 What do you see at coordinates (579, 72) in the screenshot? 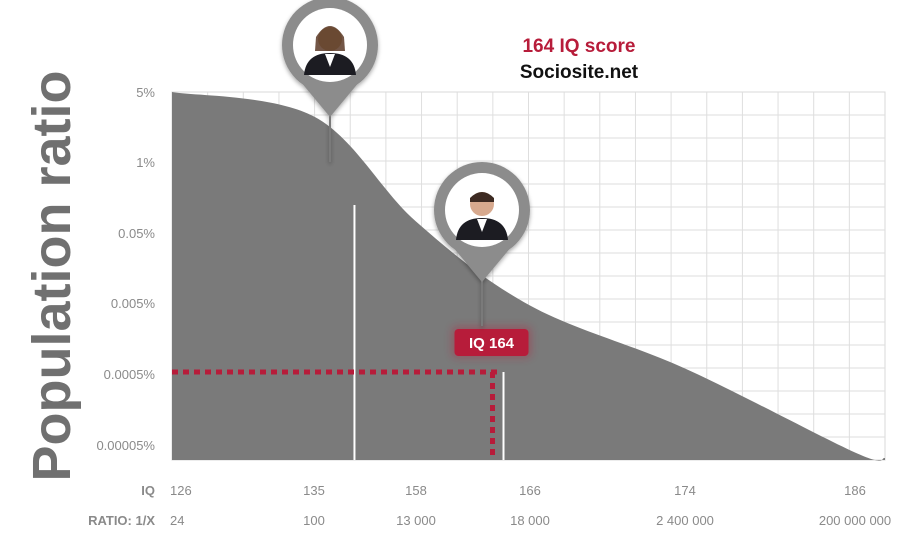
I see `chart-subtitle: Sociosite.net` at bounding box center [579, 72].